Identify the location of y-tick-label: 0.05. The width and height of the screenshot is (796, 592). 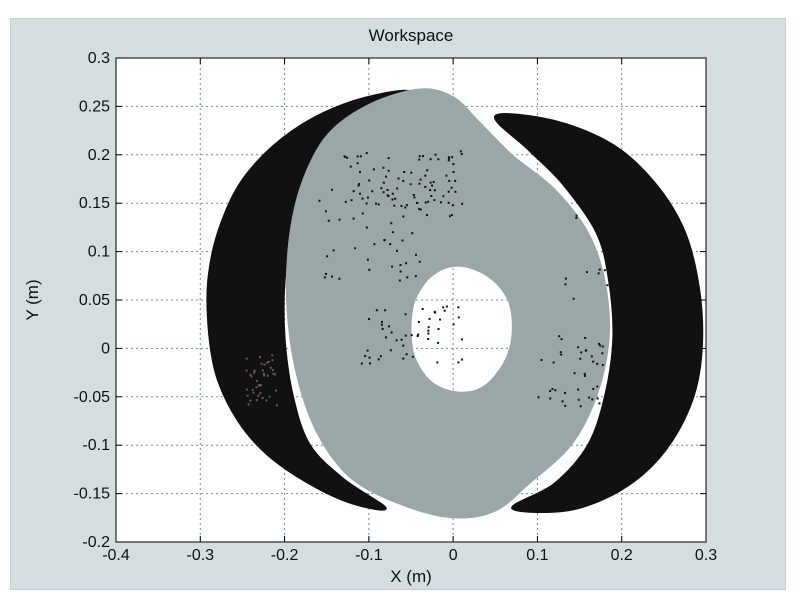
(94, 300).